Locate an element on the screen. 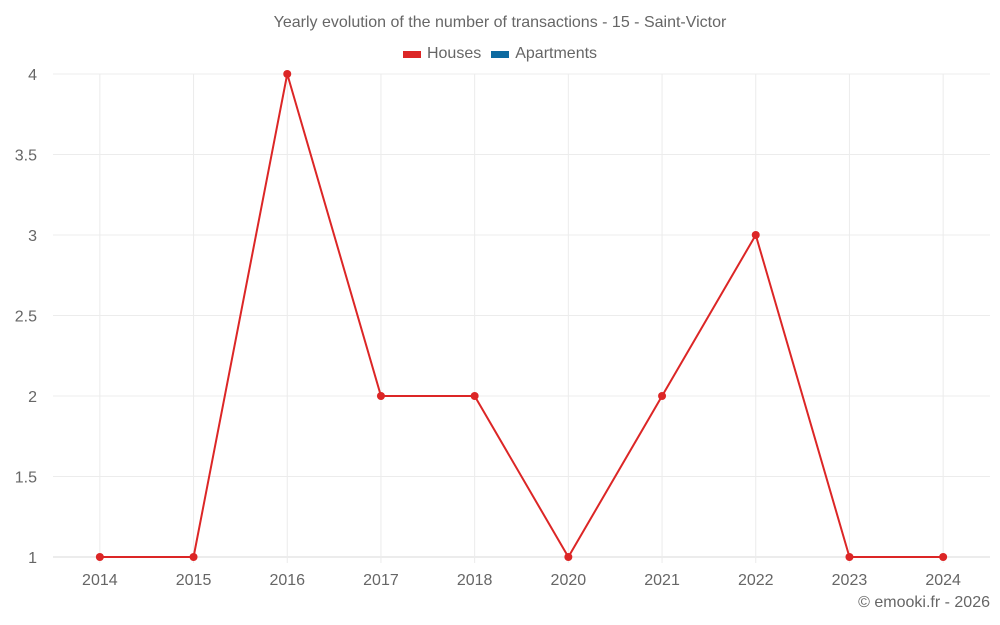 The width and height of the screenshot is (1000, 625). x-tick-label: 2016 is located at coordinates (287, 580).